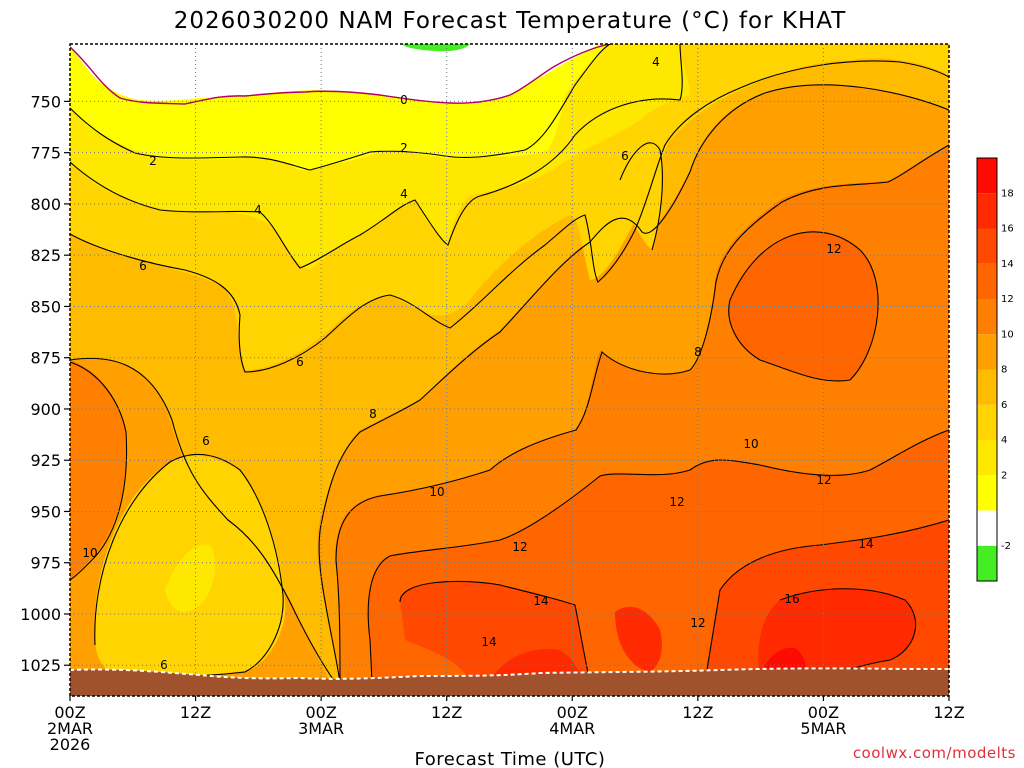 This screenshot has width=1024, height=768. Describe the element at coordinates (572, 728) in the screenshot. I see `x-tick-label: 4MAR` at that location.